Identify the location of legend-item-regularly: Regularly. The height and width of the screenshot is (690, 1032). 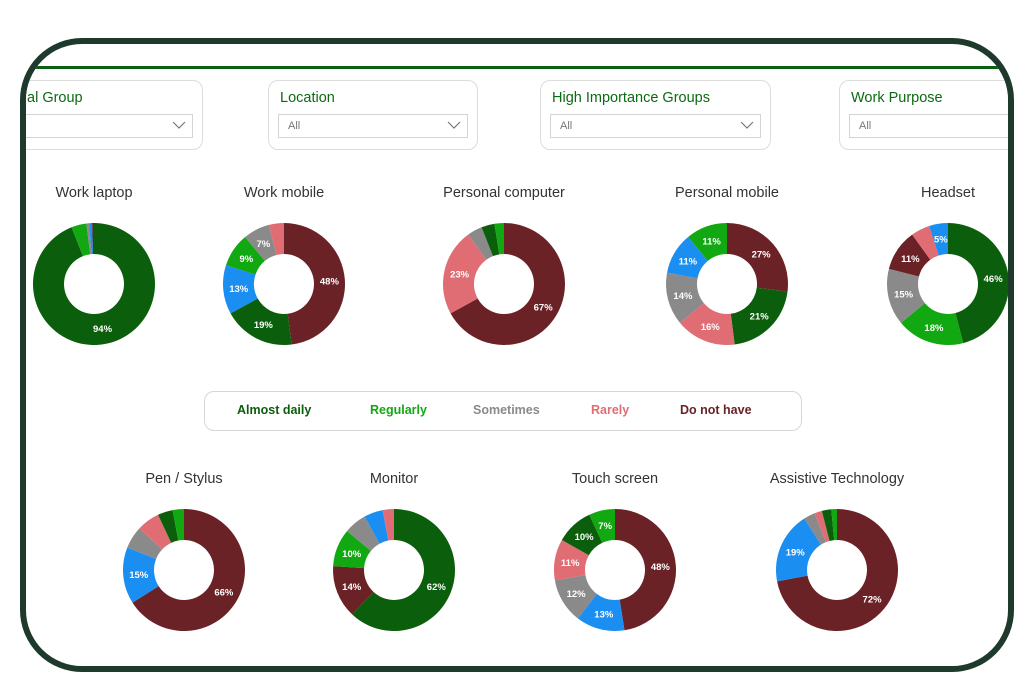
(398, 410).